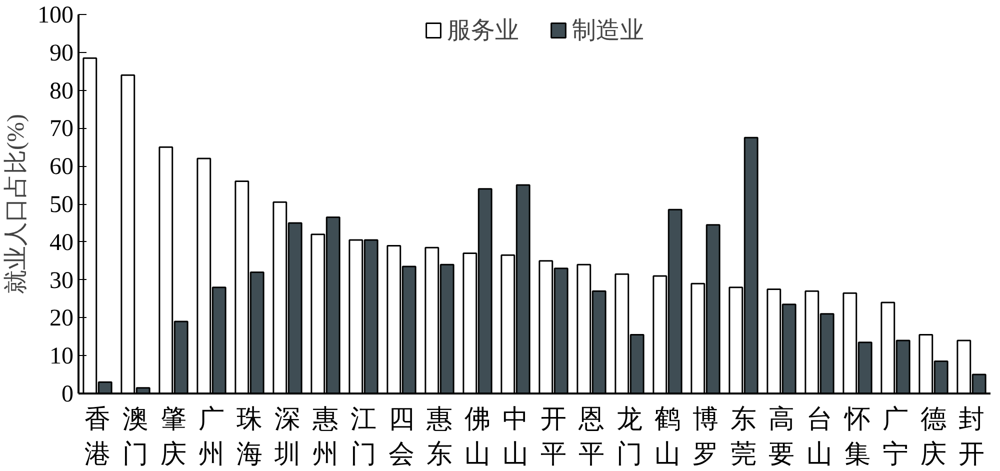 The width and height of the screenshot is (1000, 471). I want to click on x-tick-label: 东莞, so click(743, 436).